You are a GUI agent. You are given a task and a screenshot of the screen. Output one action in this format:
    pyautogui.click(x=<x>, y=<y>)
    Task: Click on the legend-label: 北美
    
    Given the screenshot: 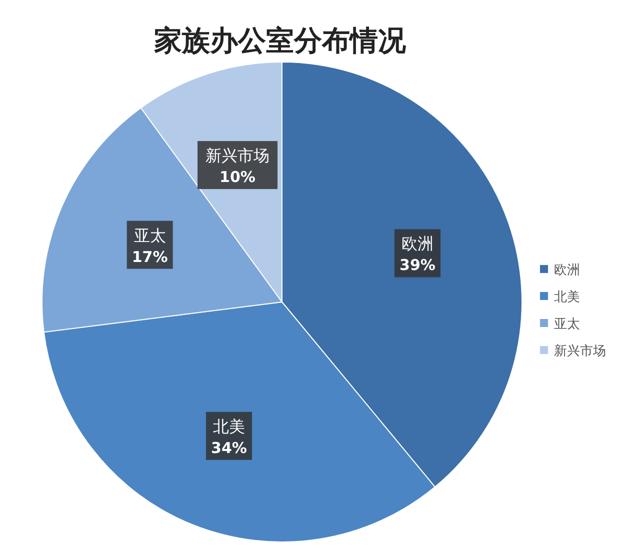 What is the action you would take?
    pyautogui.click(x=567, y=297)
    